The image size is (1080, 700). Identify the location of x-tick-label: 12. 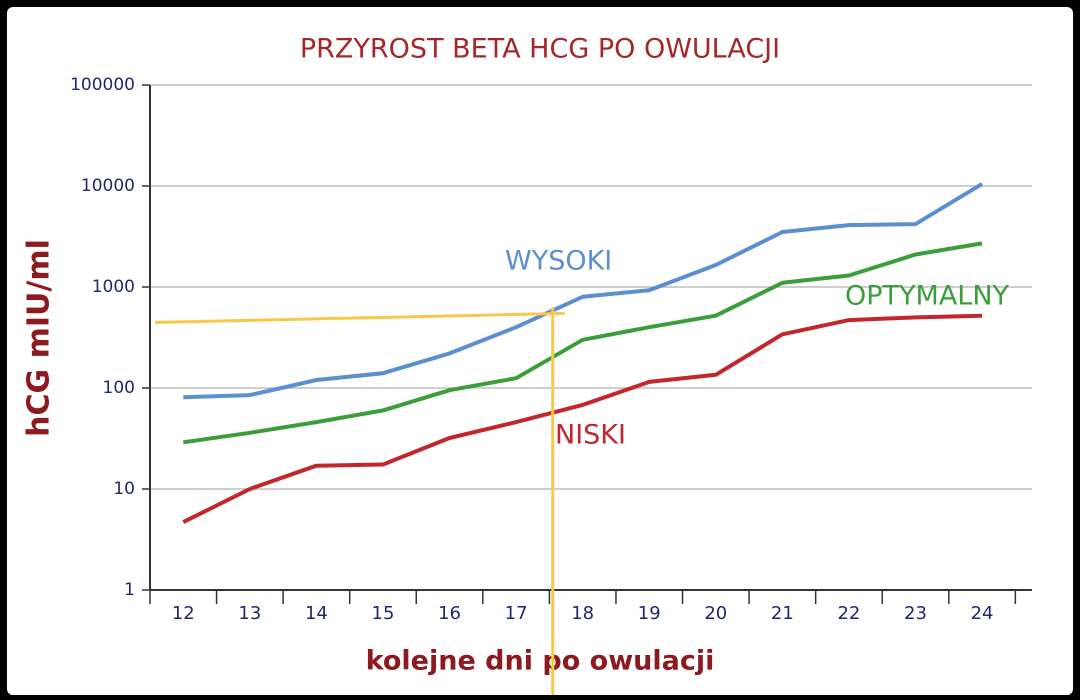
(183, 613).